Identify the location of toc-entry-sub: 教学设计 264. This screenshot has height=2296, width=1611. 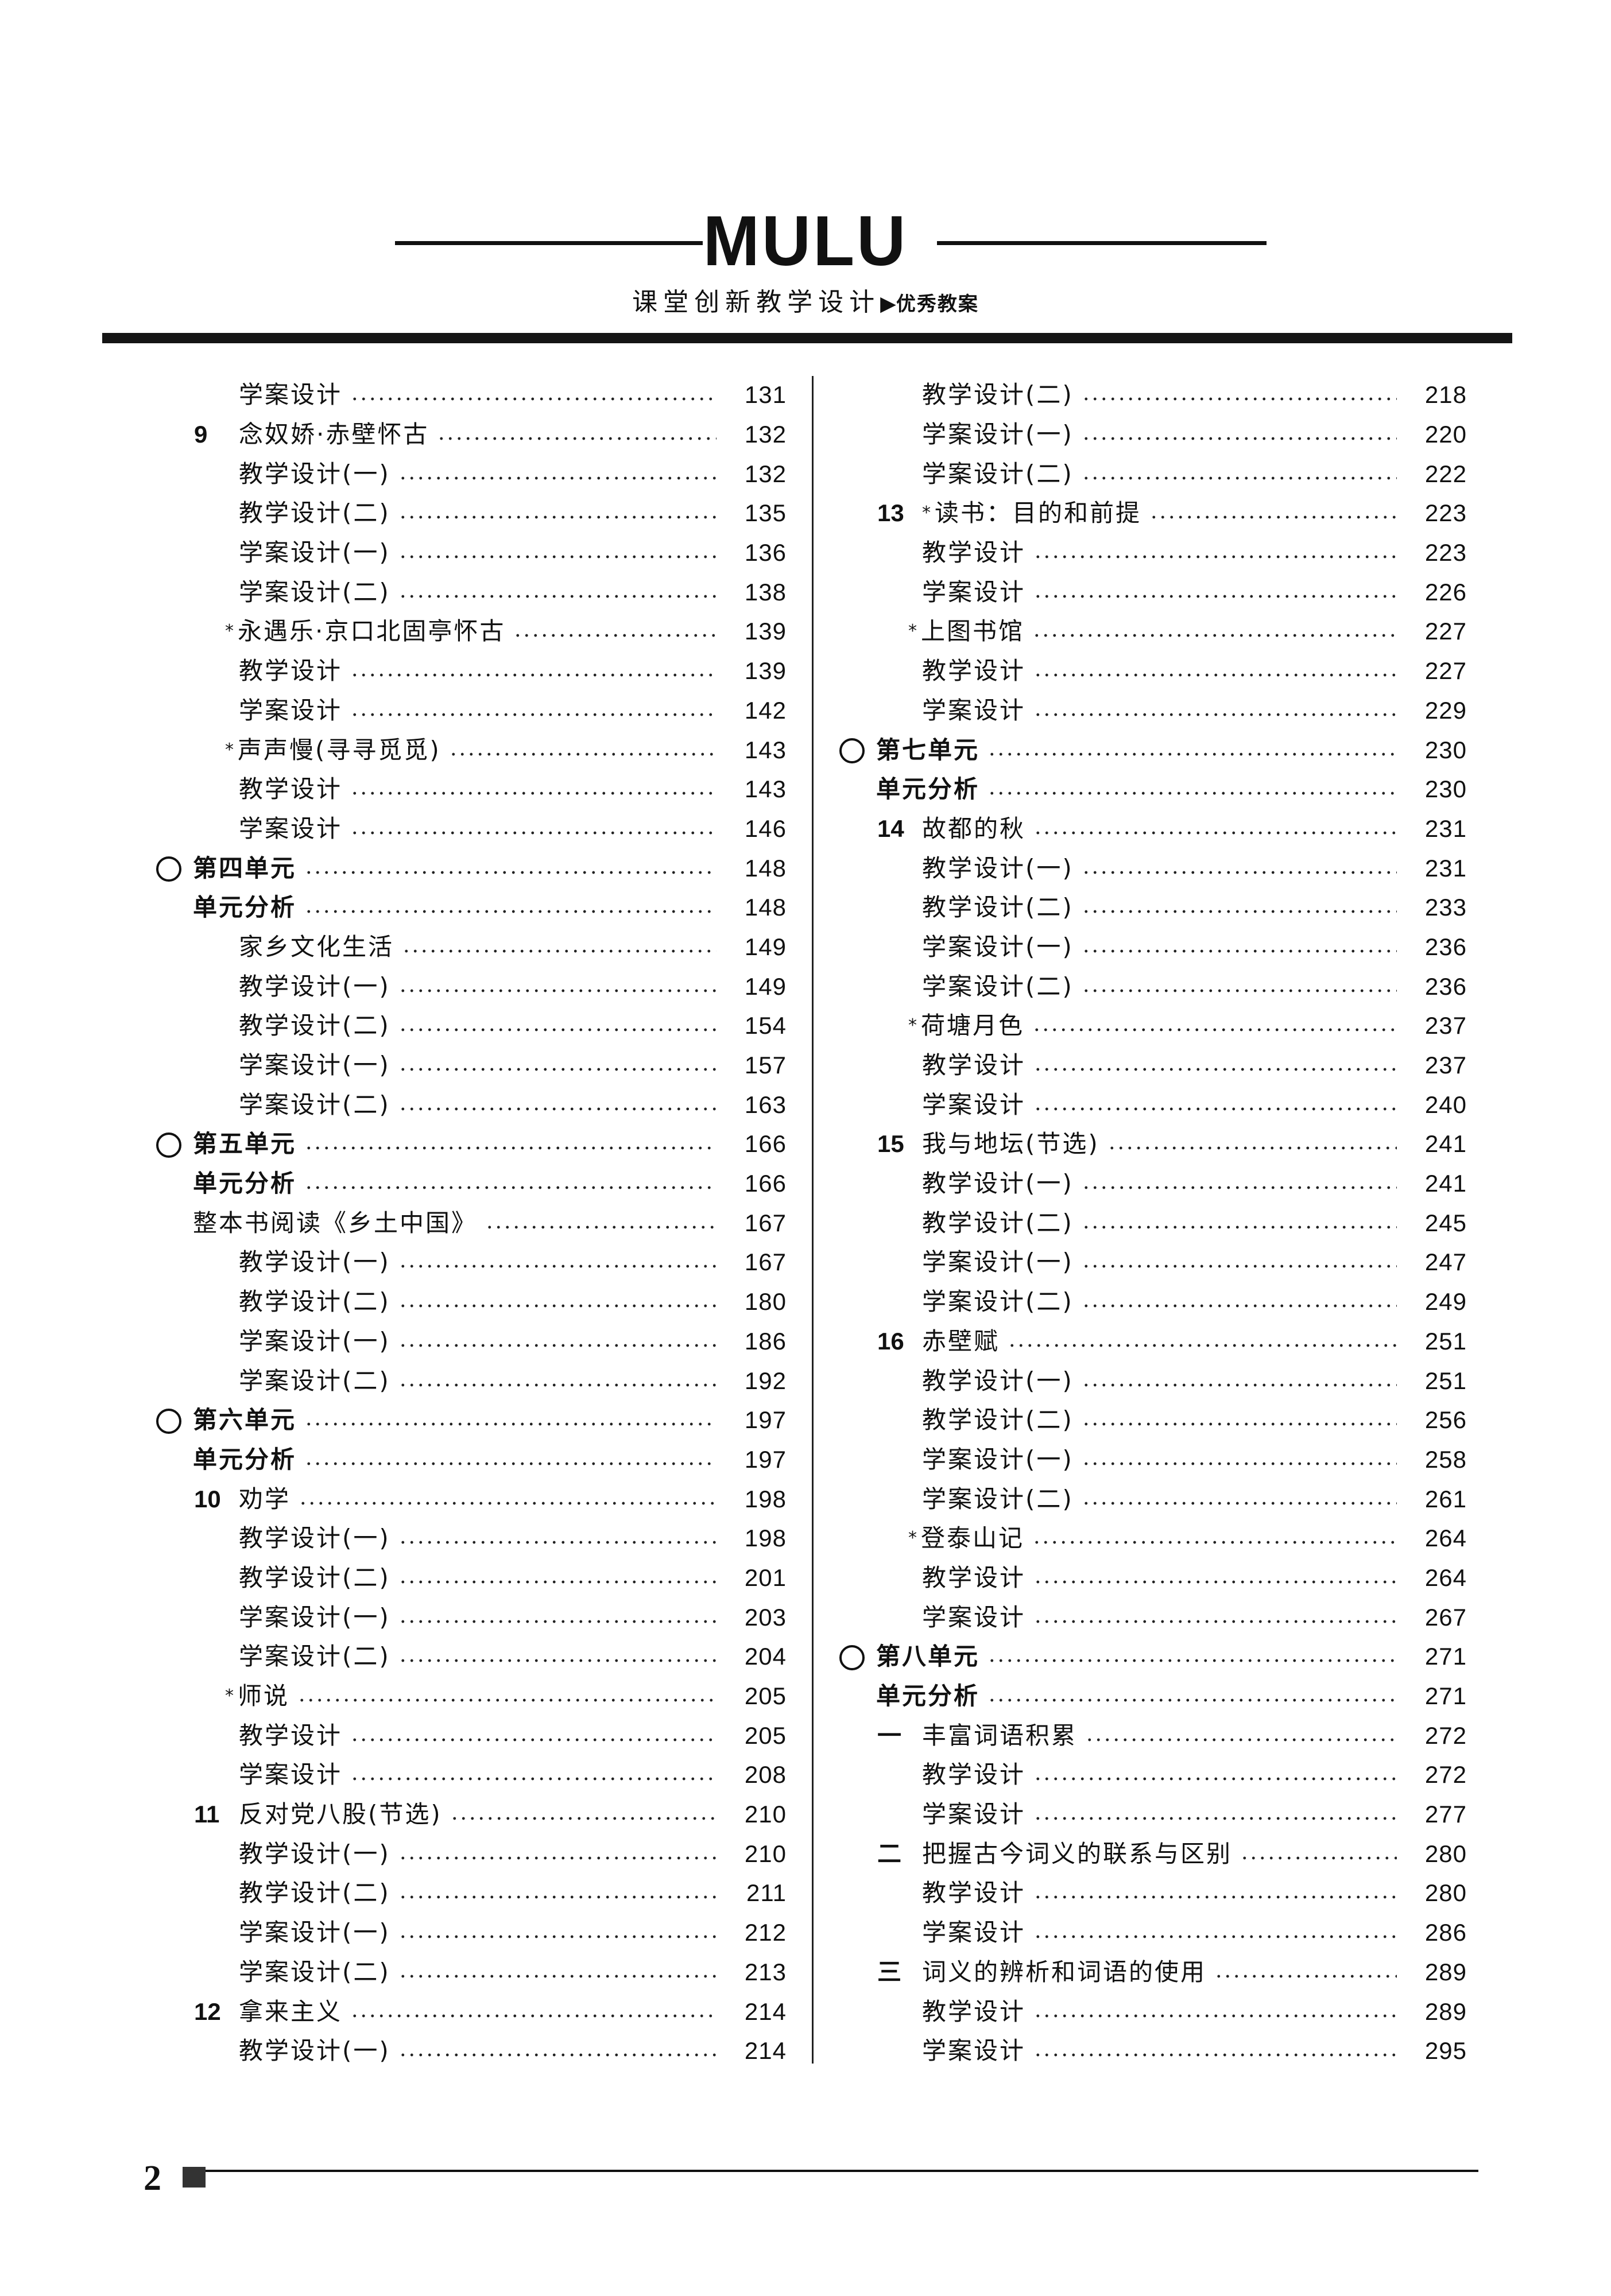
(1152, 1578).